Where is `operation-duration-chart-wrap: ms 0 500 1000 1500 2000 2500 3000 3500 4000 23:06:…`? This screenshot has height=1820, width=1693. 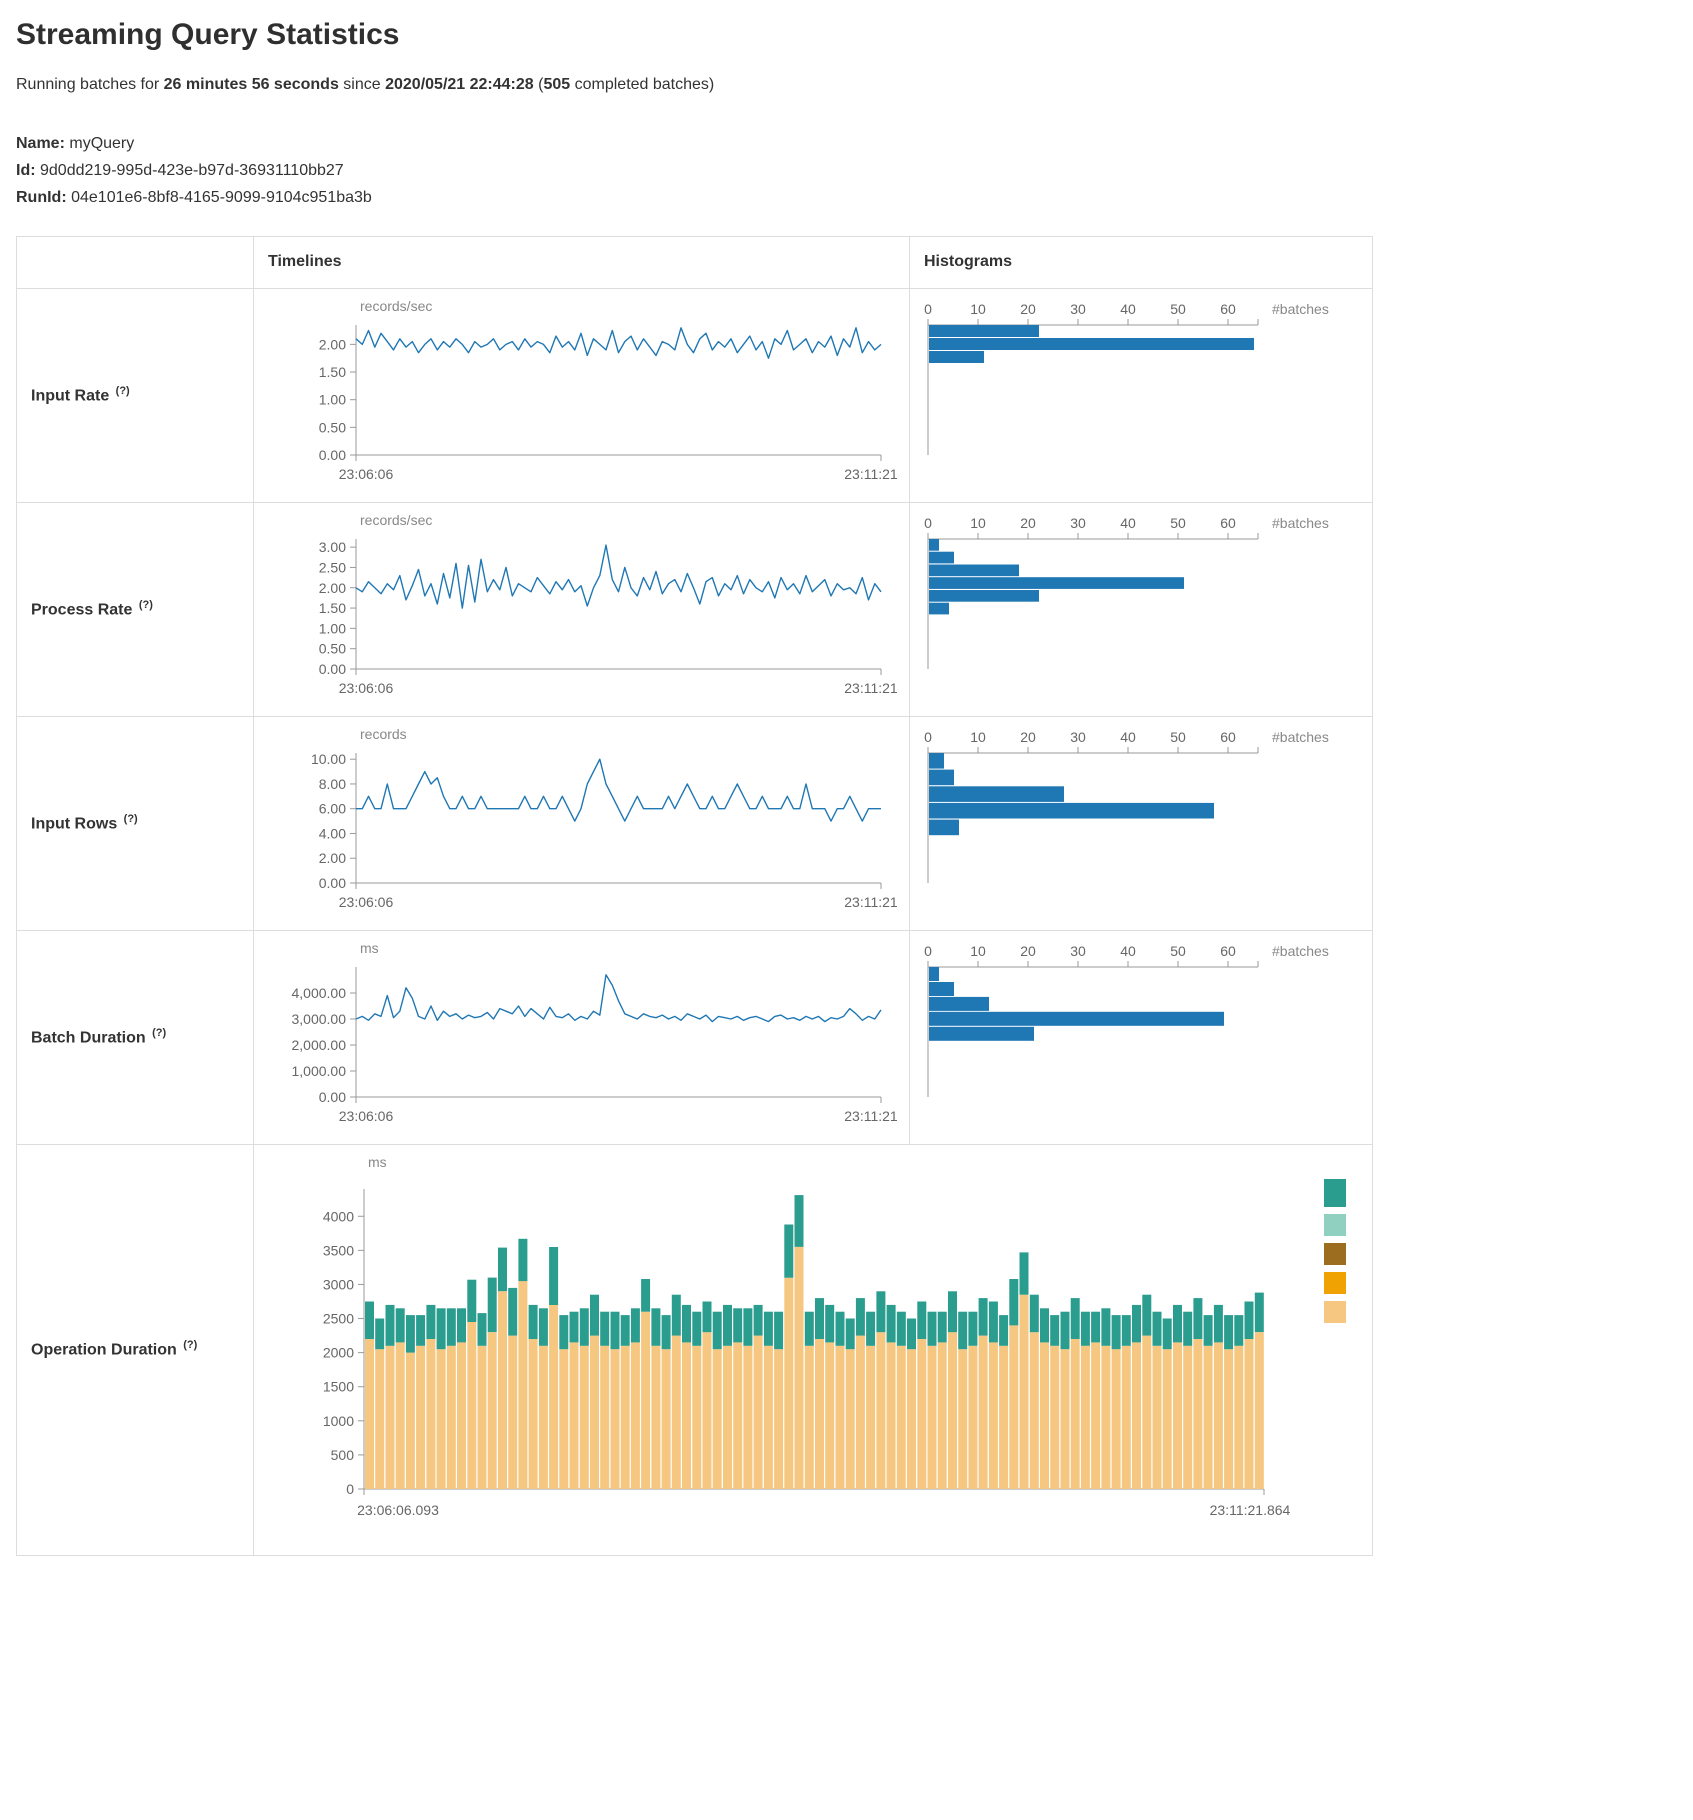
operation-duration-chart-wrap: ms 0 500 1000 1500 2000 2500 3000 3500 4000 23:06:… is located at coordinates (813, 1352).